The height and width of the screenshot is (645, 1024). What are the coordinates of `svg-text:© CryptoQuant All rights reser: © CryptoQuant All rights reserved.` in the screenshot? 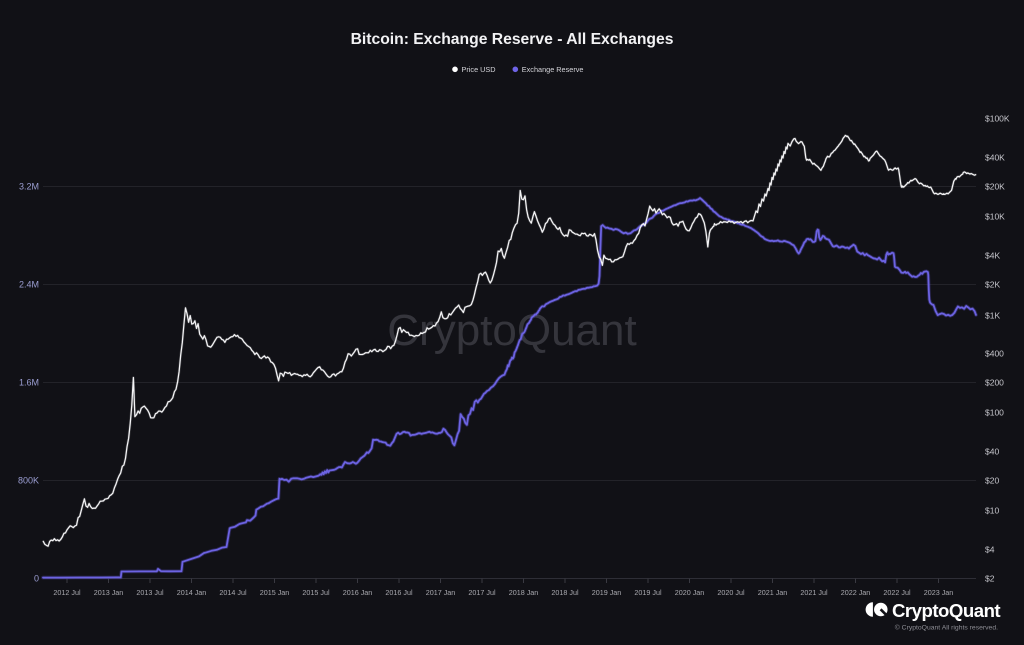 It's located at (946, 628).